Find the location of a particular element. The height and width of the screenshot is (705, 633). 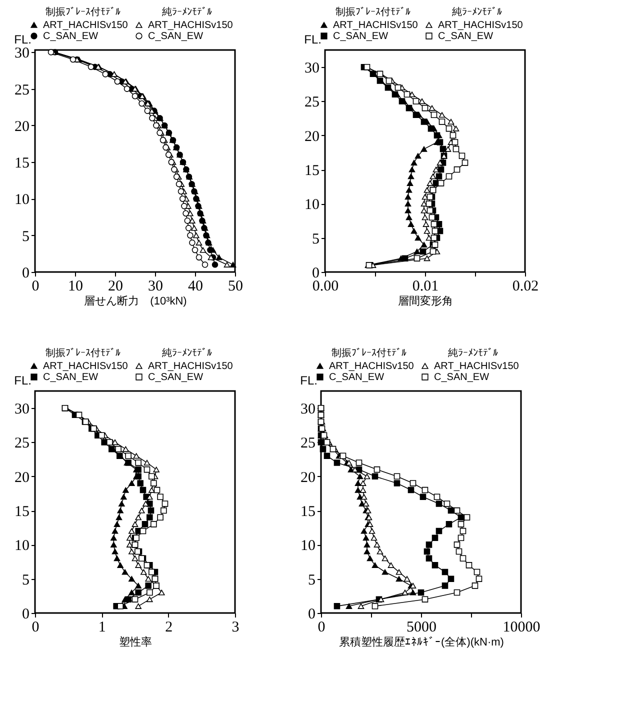

x-axis-title: 層せん断力 (10³kN) is located at coordinates (135, 301).